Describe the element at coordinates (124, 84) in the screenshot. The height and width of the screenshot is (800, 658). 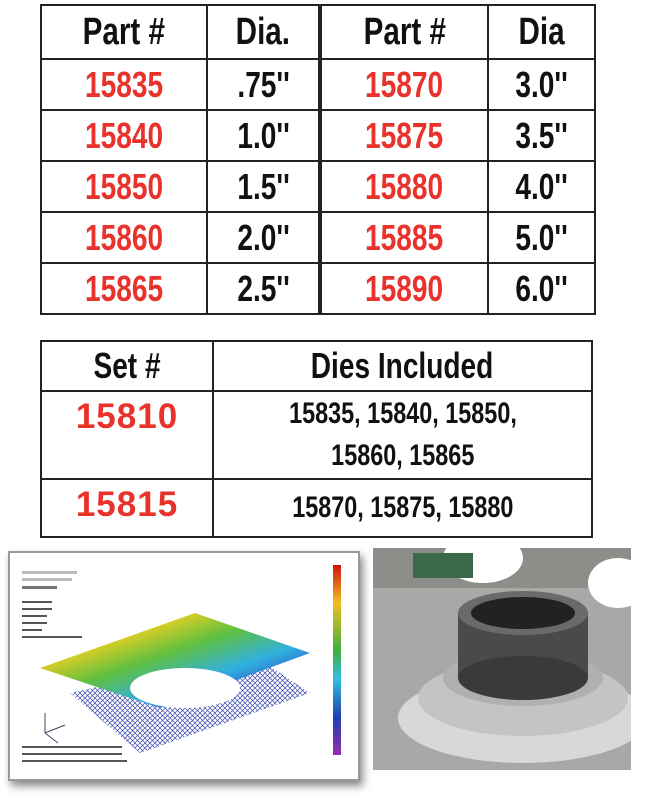
I see `part-number: 15835` at that location.